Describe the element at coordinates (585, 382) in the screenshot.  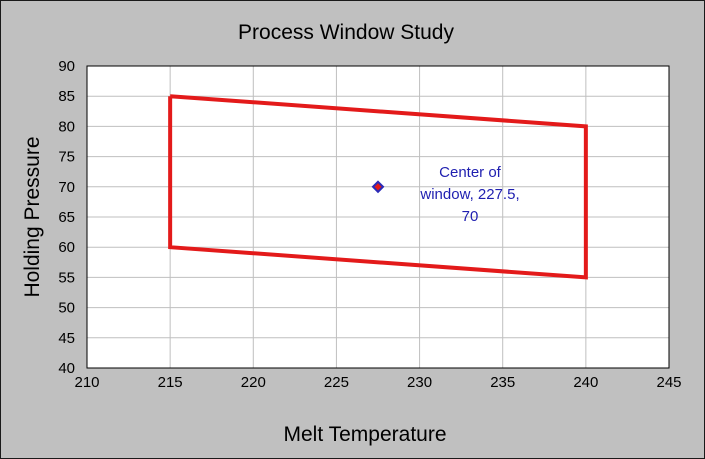
I see `x-tick-label: 240` at that location.